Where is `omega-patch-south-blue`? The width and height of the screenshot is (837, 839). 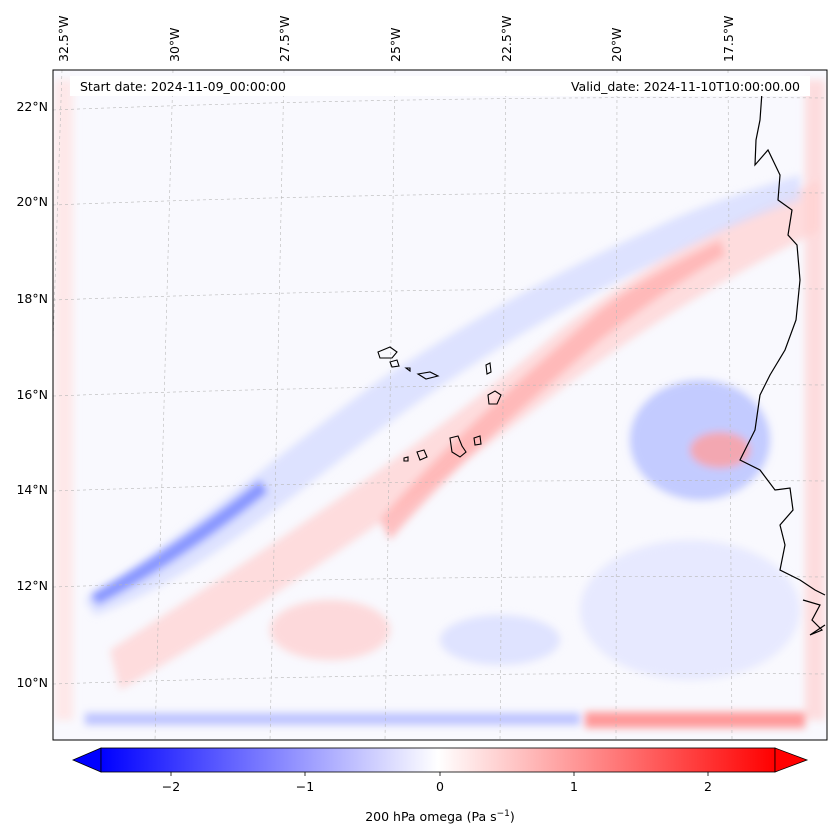
omega-patch-south-blue is located at coordinates (500, 640).